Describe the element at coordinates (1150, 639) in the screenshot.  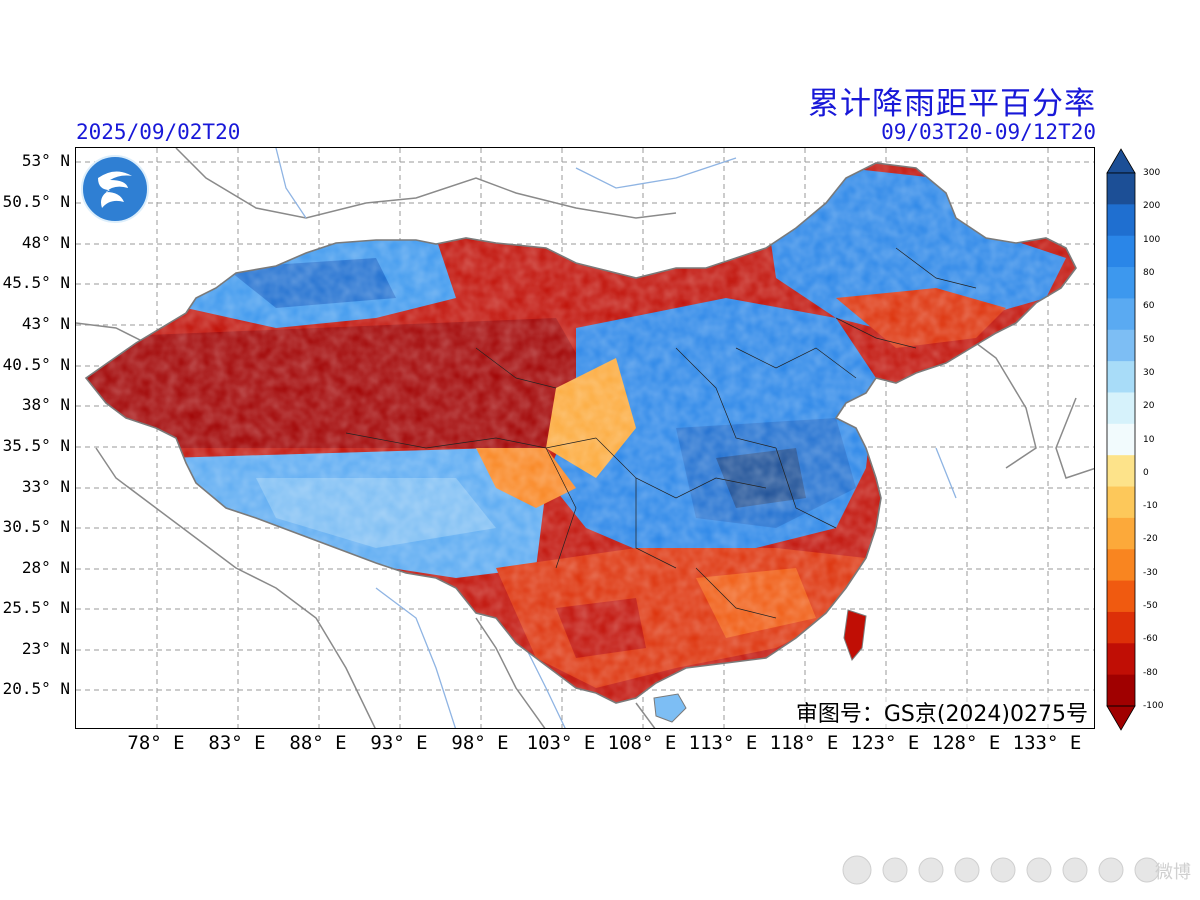
I see `colorbar-tick-label: -60` at that location.